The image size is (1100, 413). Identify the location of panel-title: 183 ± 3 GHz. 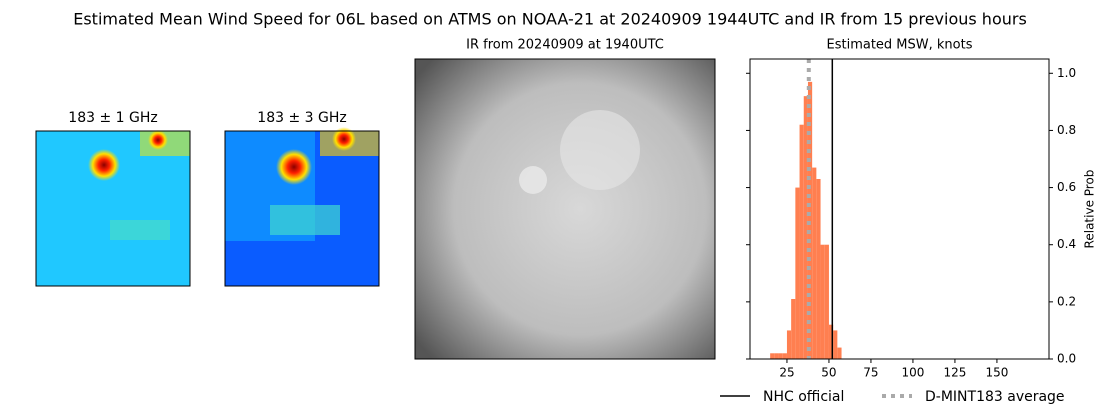
(301, 118).